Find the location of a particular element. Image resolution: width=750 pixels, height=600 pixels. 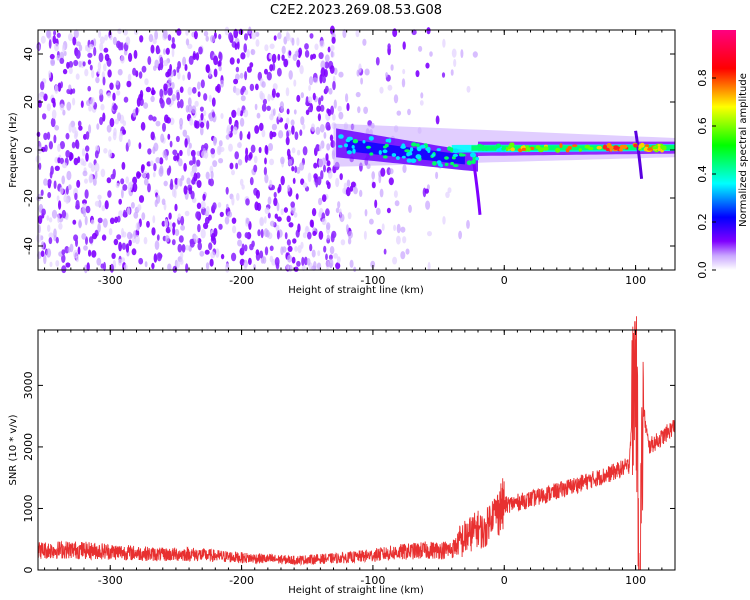

spectrogram-y-label: Frequency (Hz) is located at coordinates (13, 150).